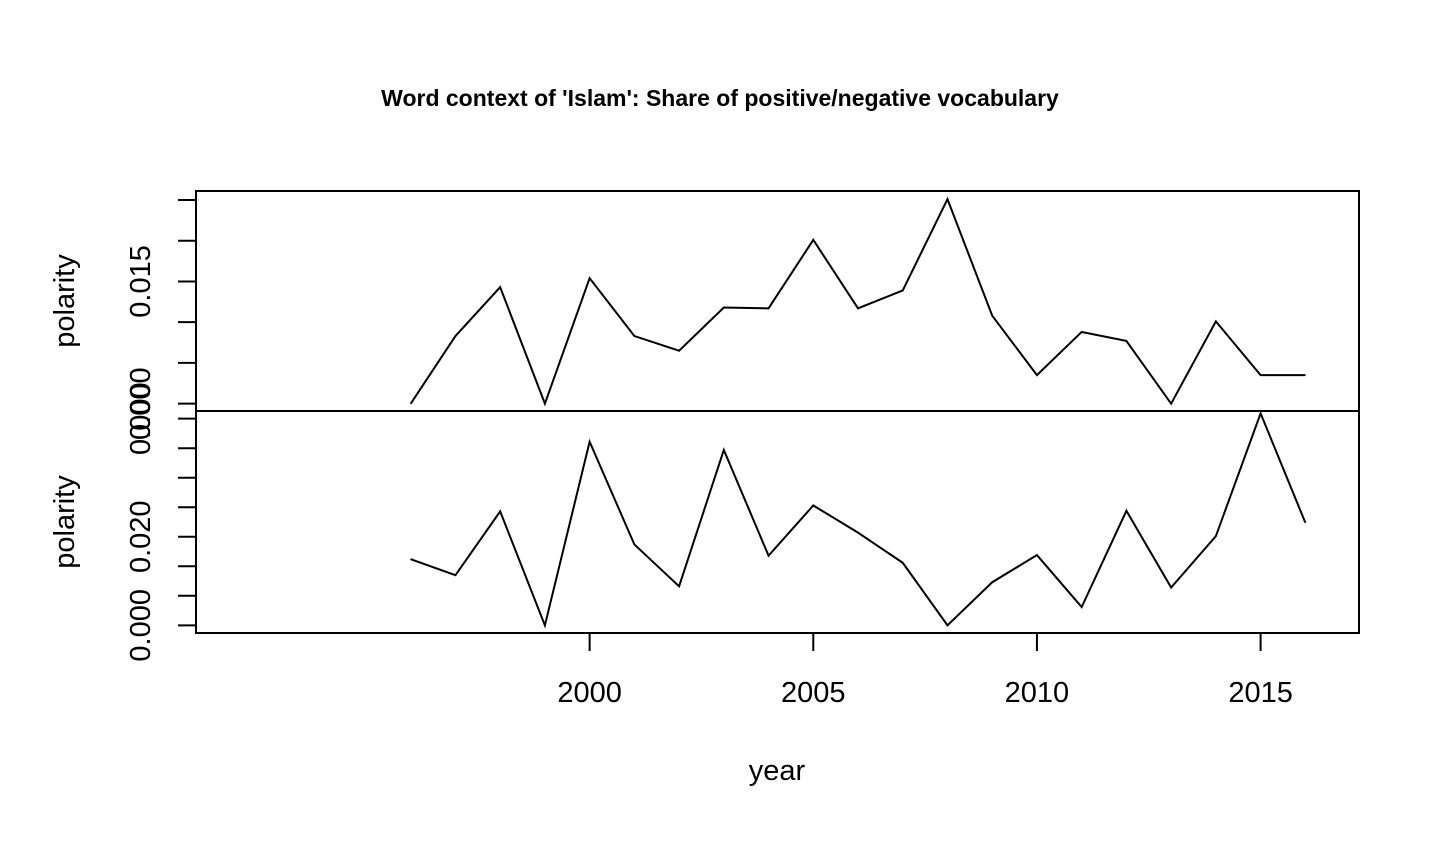 The image size is (1440, 864). Describe the element at coordinates (65, 301) in the screenshot. I see `y-axis-label-positive: polarity` at that location.